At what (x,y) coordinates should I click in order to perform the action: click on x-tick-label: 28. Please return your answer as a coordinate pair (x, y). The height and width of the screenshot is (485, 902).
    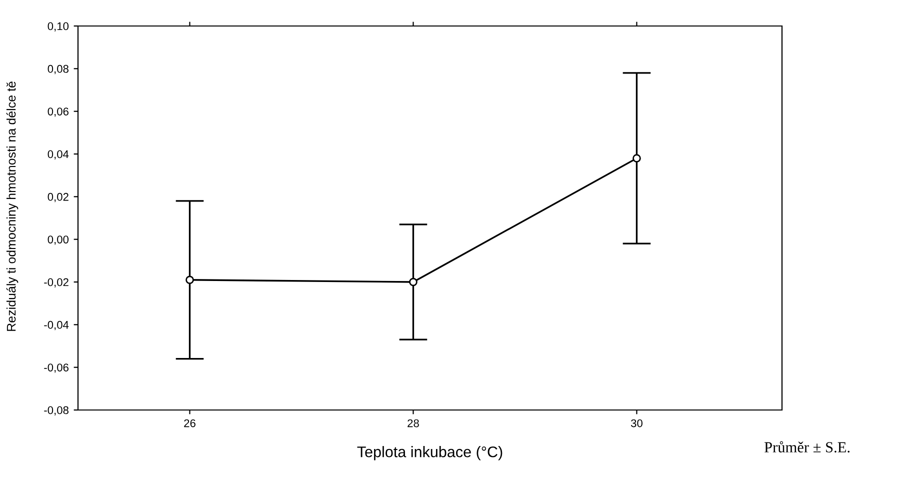
    Looking at the image, I should click on (413, 423).